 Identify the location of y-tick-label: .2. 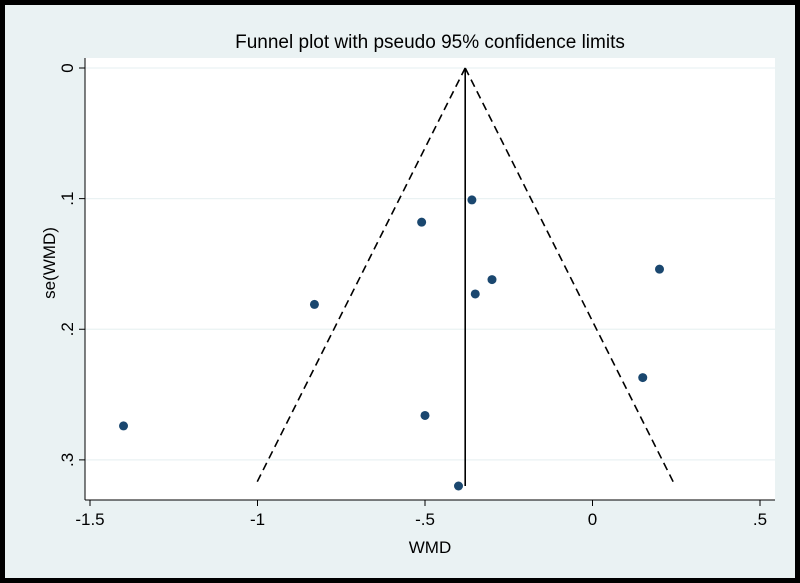
(67, 329).